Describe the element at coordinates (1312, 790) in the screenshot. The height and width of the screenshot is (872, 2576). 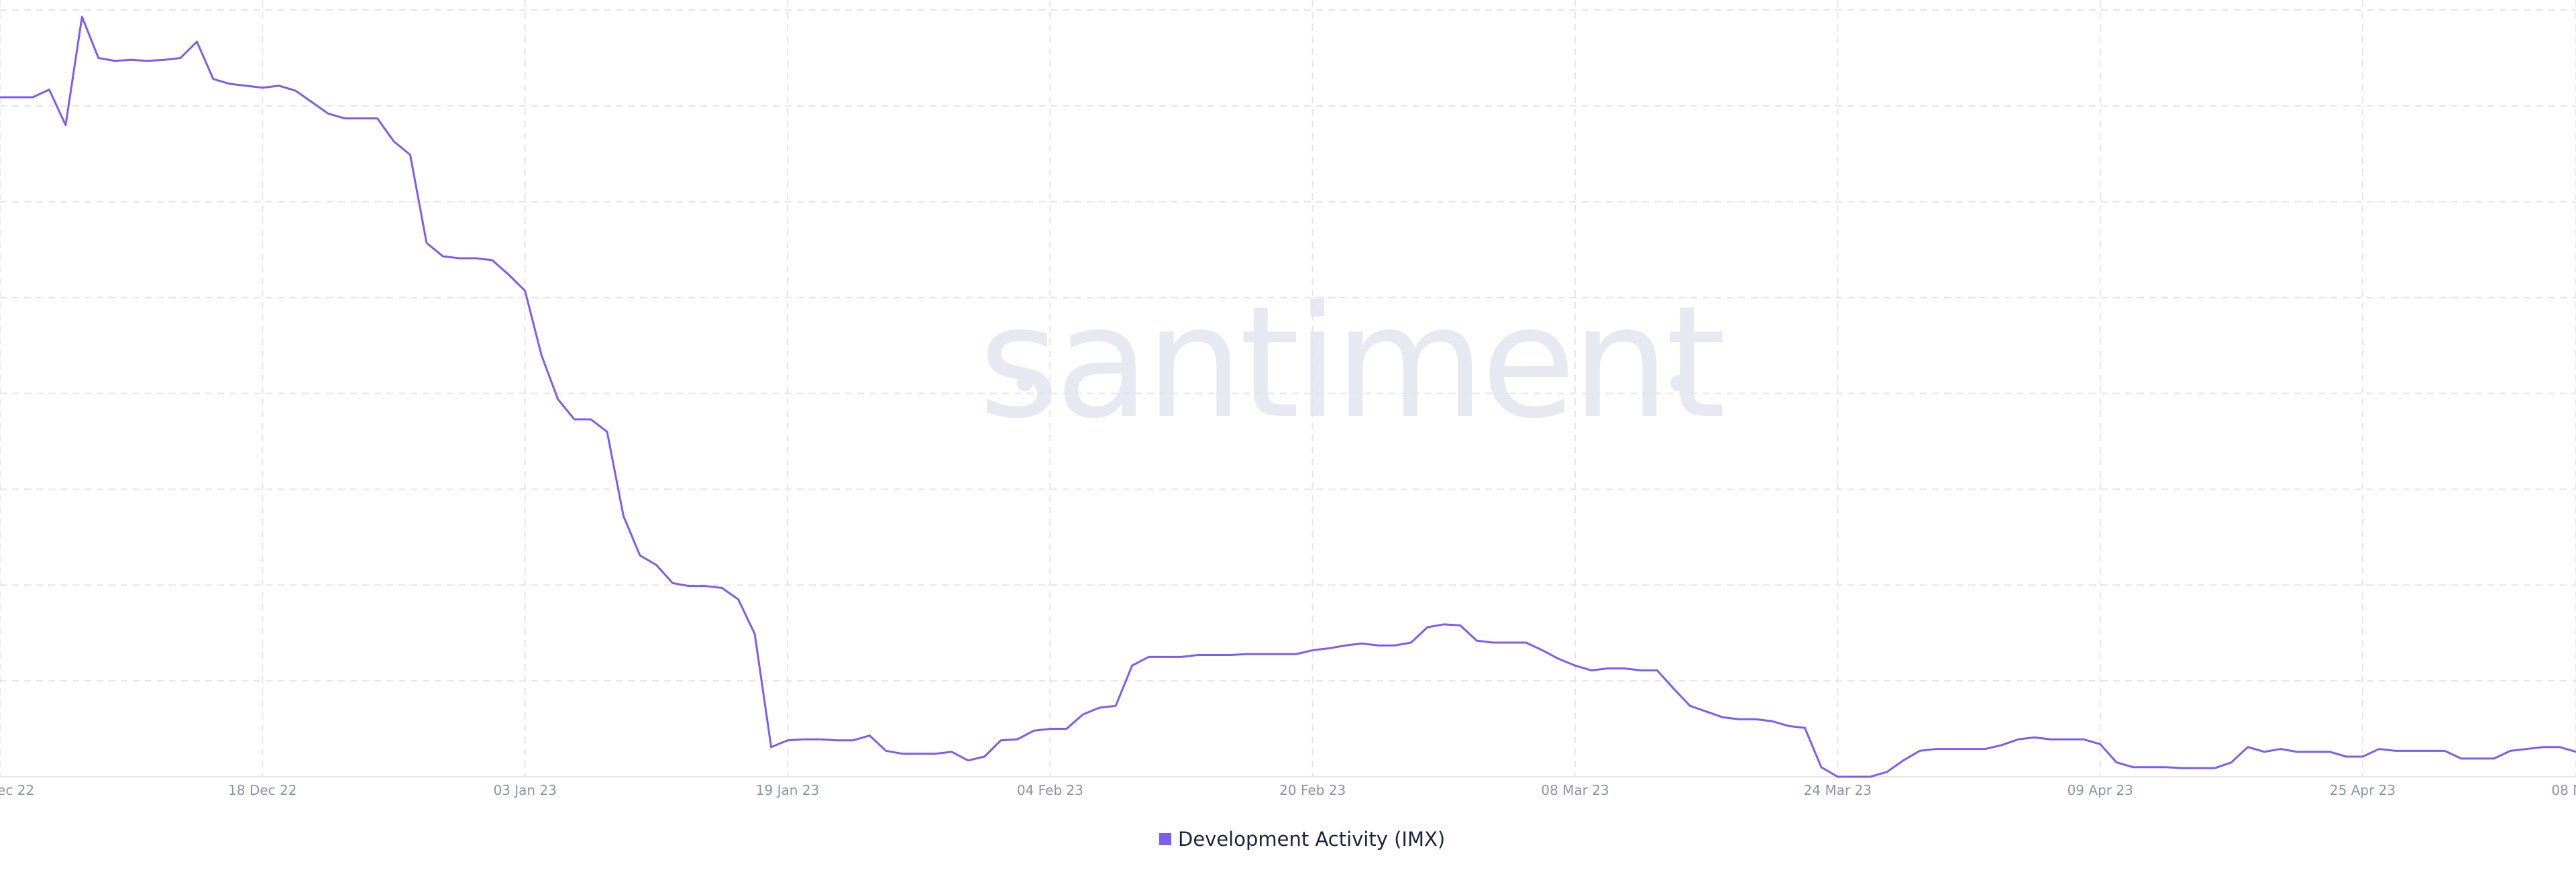
I see `x-tick-label: 20 Feb 23` at that location.